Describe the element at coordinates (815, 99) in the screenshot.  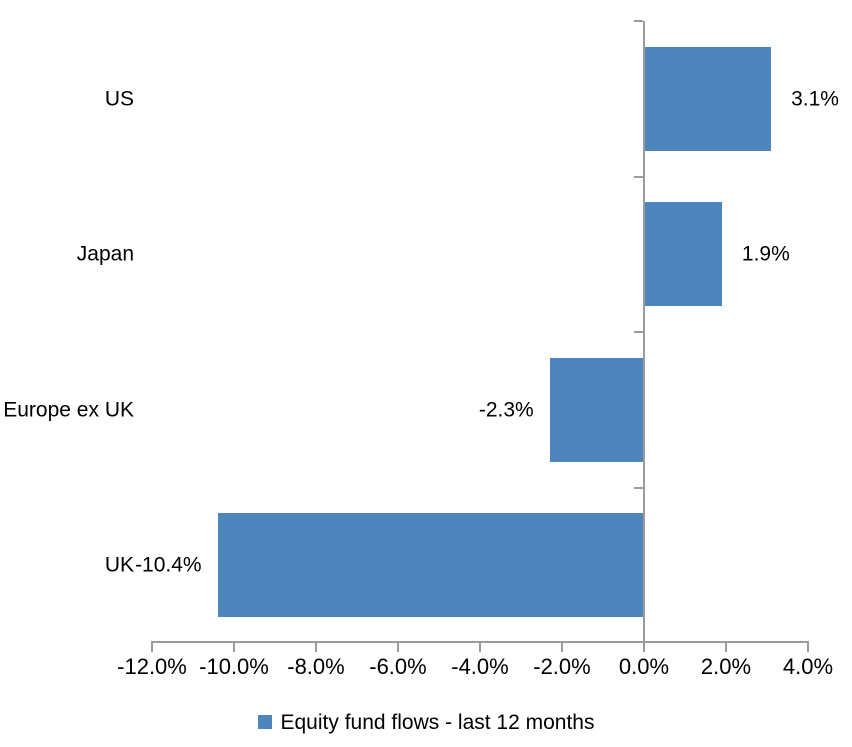
I see `data-label: 3.1%` at that location.